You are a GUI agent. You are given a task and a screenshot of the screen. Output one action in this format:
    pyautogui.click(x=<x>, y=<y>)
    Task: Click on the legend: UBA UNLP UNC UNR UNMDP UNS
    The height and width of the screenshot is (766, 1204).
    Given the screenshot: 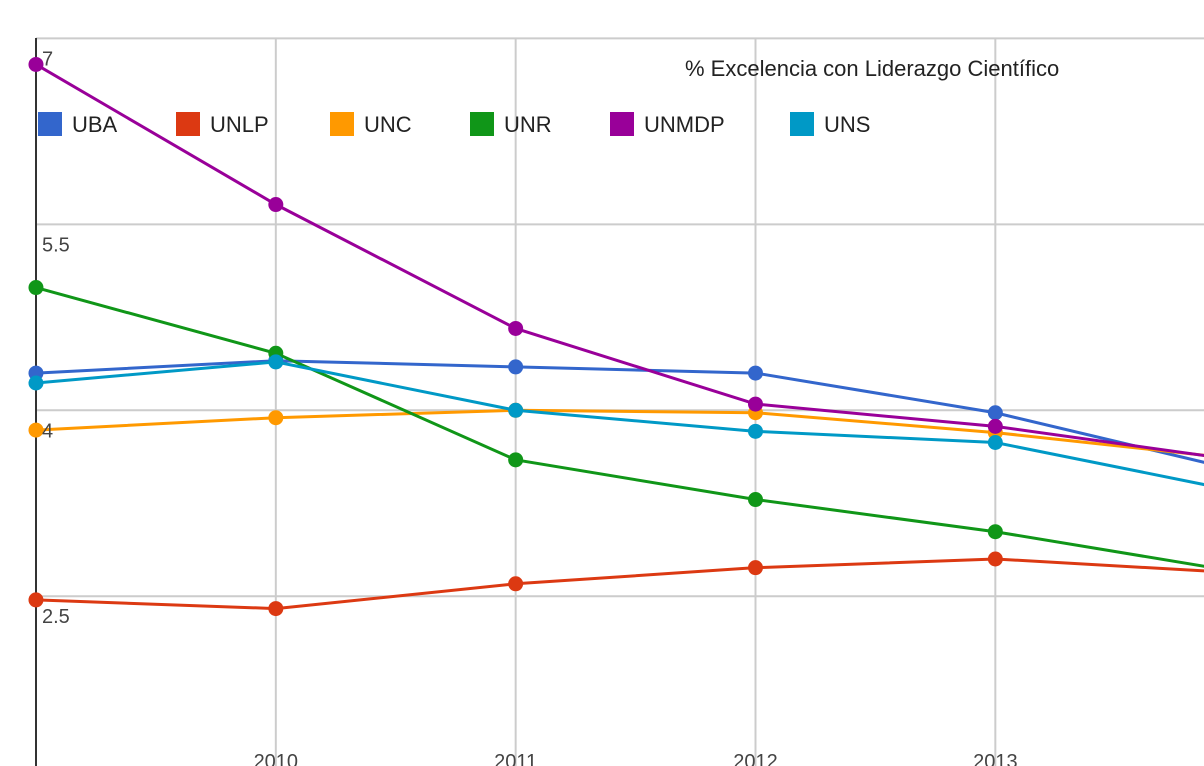 What is the action you would take?
    pyautogui.click(x=454, y=124)
    